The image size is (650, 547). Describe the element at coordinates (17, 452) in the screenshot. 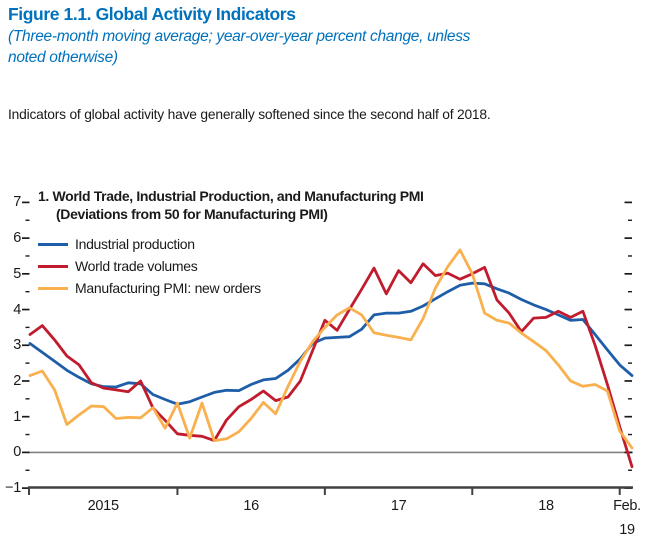

I see `y-axis-label-0: 0` at that location.